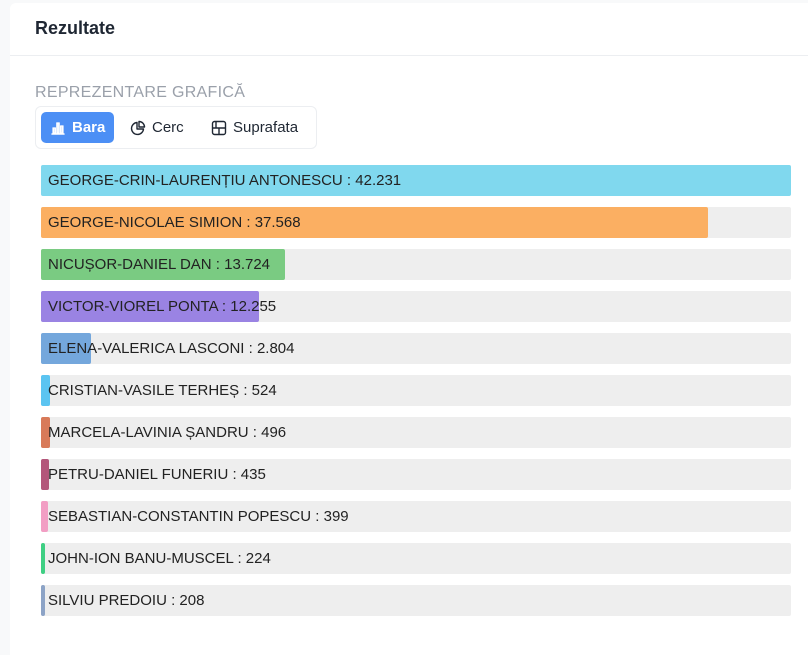 Image resolution: width=808 pixels, height=655 pixels. I want to click on bar-row: CRISTIAN-VASILE TERHEȘ : 524, so click(416, 390).